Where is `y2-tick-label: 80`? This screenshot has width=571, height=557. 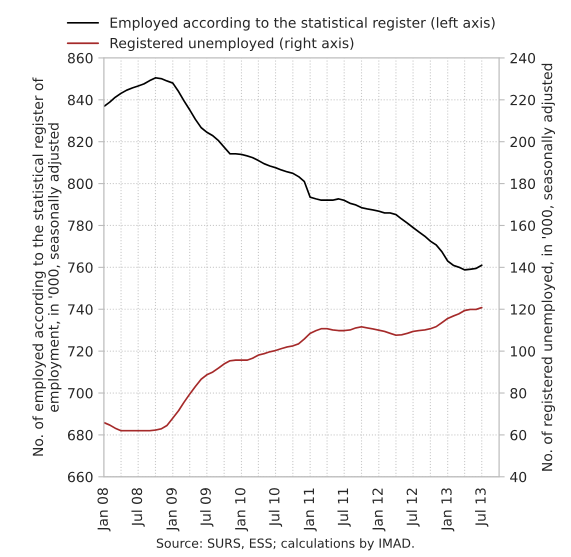
y2-tick-label: 80 is located at coordinates (518, 393).